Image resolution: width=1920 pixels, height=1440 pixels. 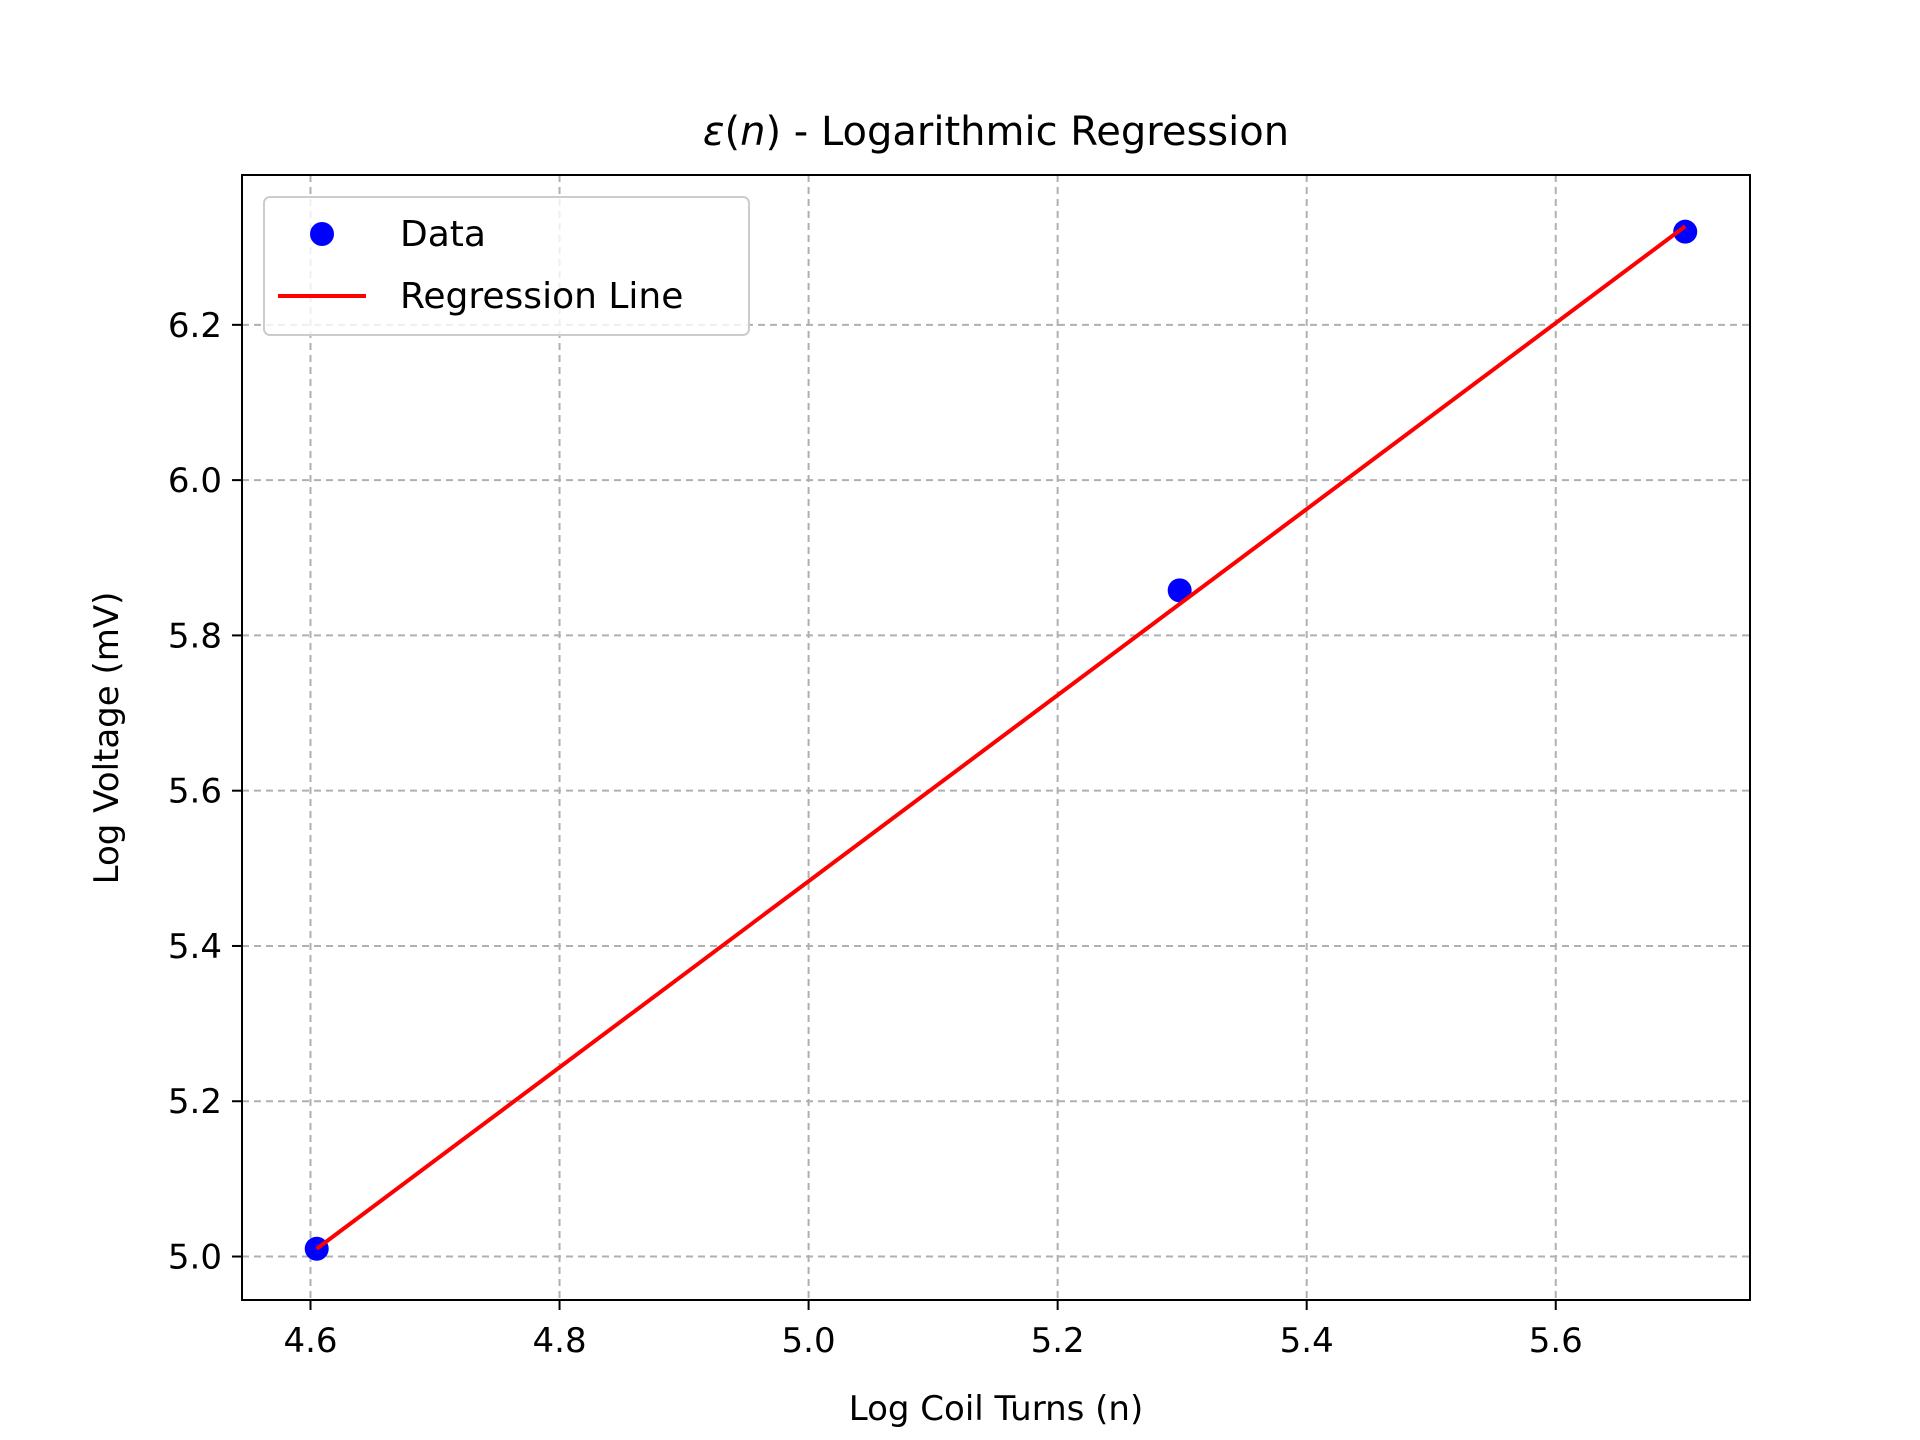 I want to click on y-axis-label: Log Voltage (mV), so click(x=107, y=738).